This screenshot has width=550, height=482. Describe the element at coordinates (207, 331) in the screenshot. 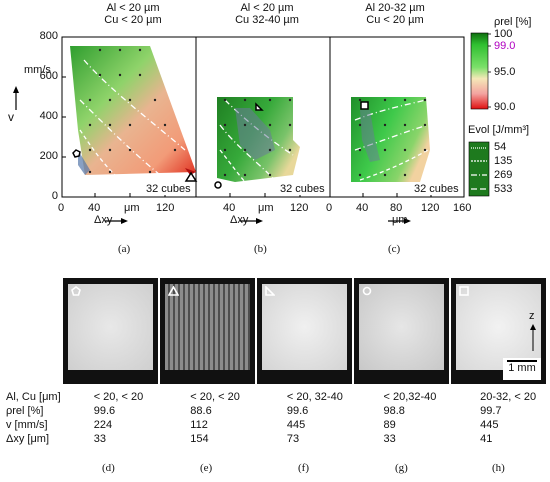

I see `micrograph-e` at that location.